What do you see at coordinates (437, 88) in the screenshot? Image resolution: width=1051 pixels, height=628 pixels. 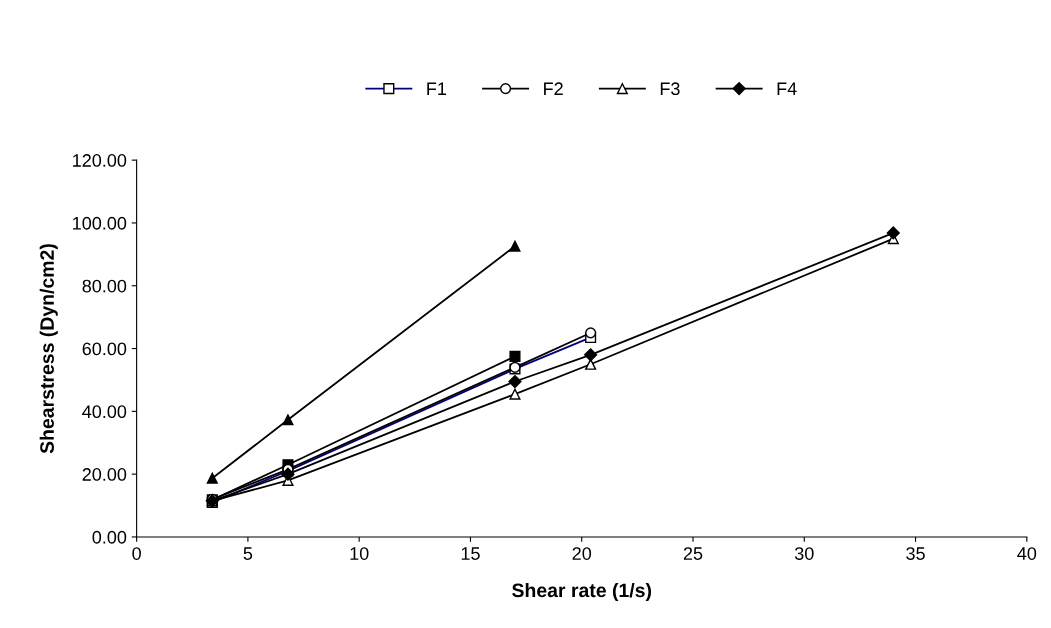 I see `legend-label: F1` at bounding box center [437, 88].